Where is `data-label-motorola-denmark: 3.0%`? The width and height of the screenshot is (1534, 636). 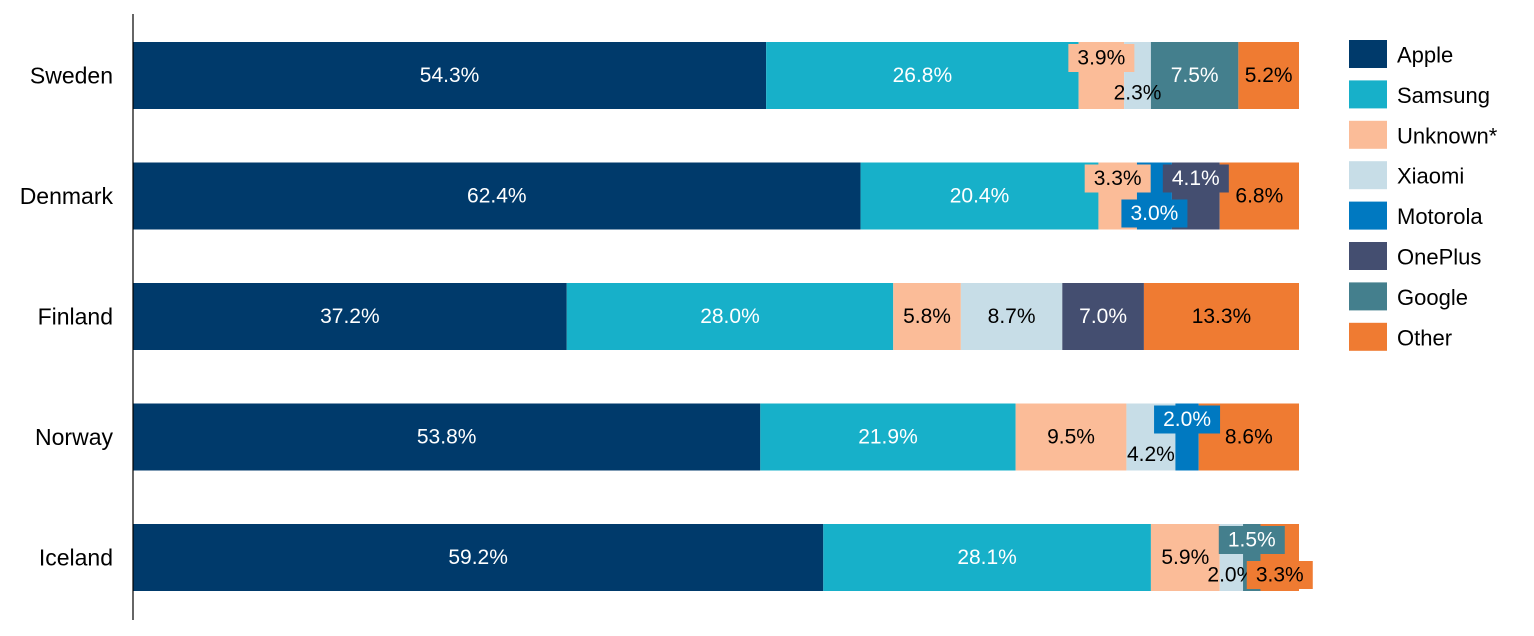
data-label-motorola-denmark: 3.0% is located at coordinates (1154, 213).